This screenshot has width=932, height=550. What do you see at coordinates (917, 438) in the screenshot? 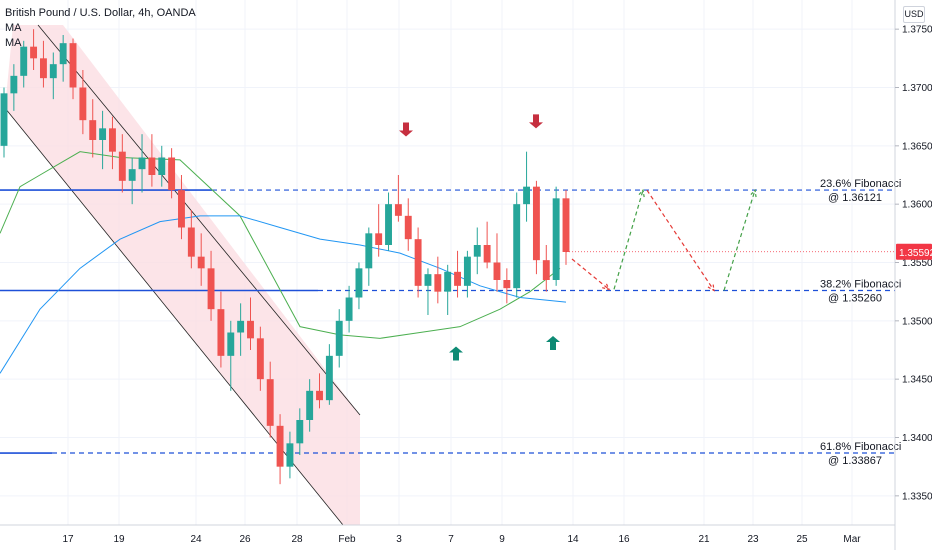
I see `y-tick-label-7: 1.34000` at bounding box center [917, 438].